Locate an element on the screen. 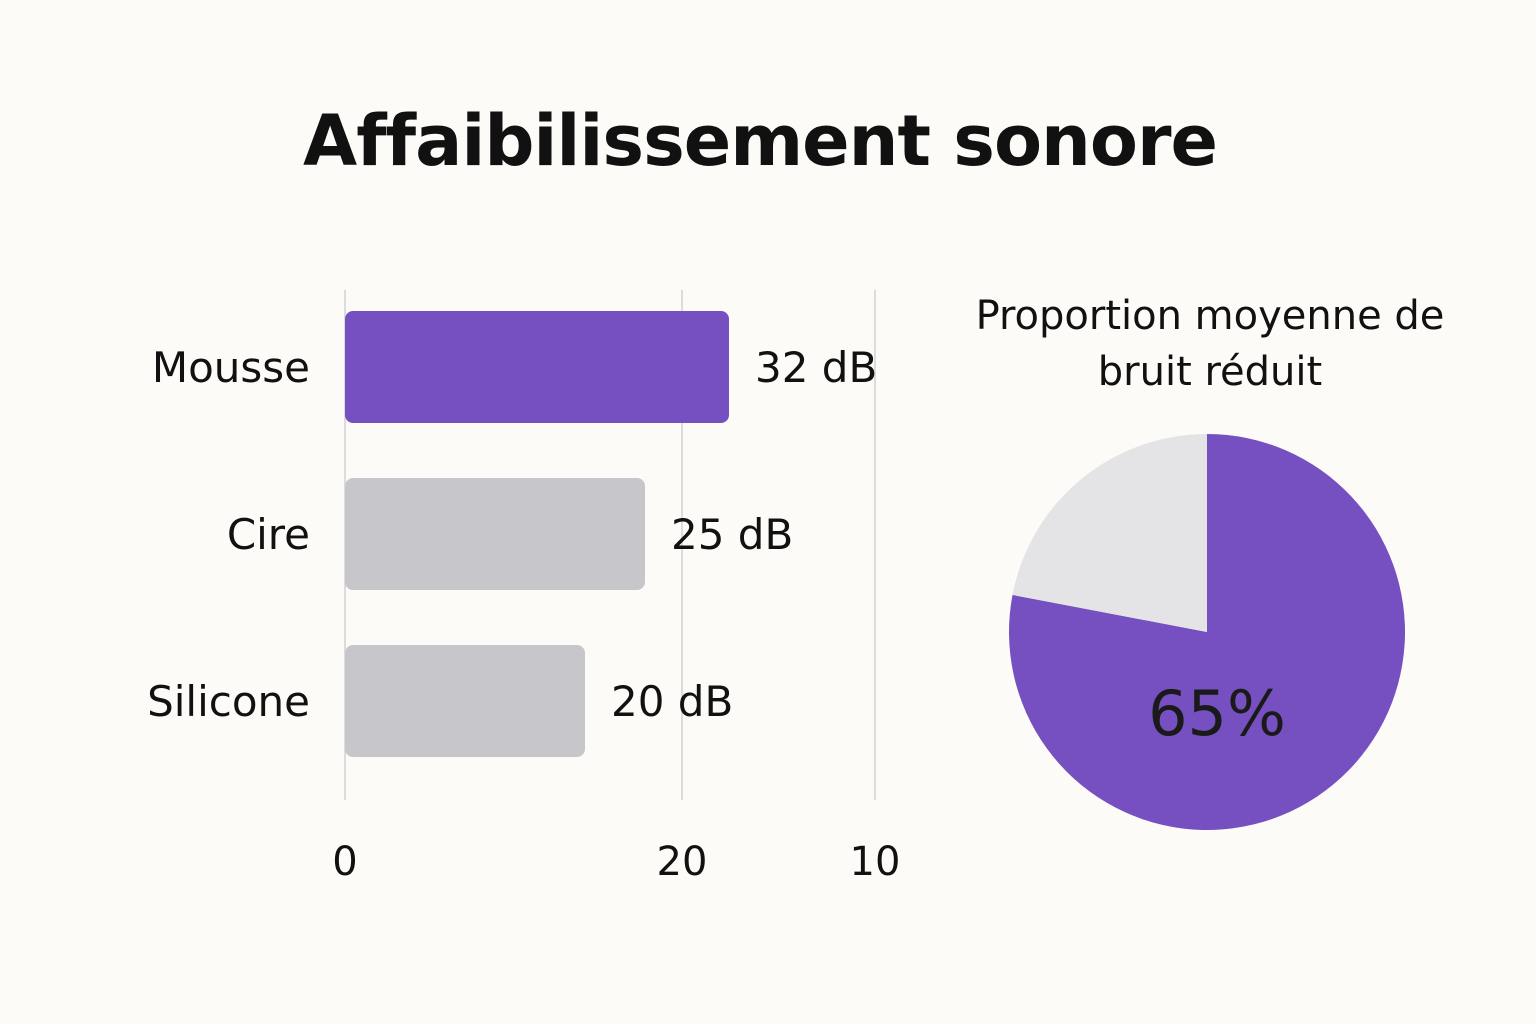 The height and width of the screenshot is (1024, 1536). value-label: 32 dB is located at coordinates (816, 367).